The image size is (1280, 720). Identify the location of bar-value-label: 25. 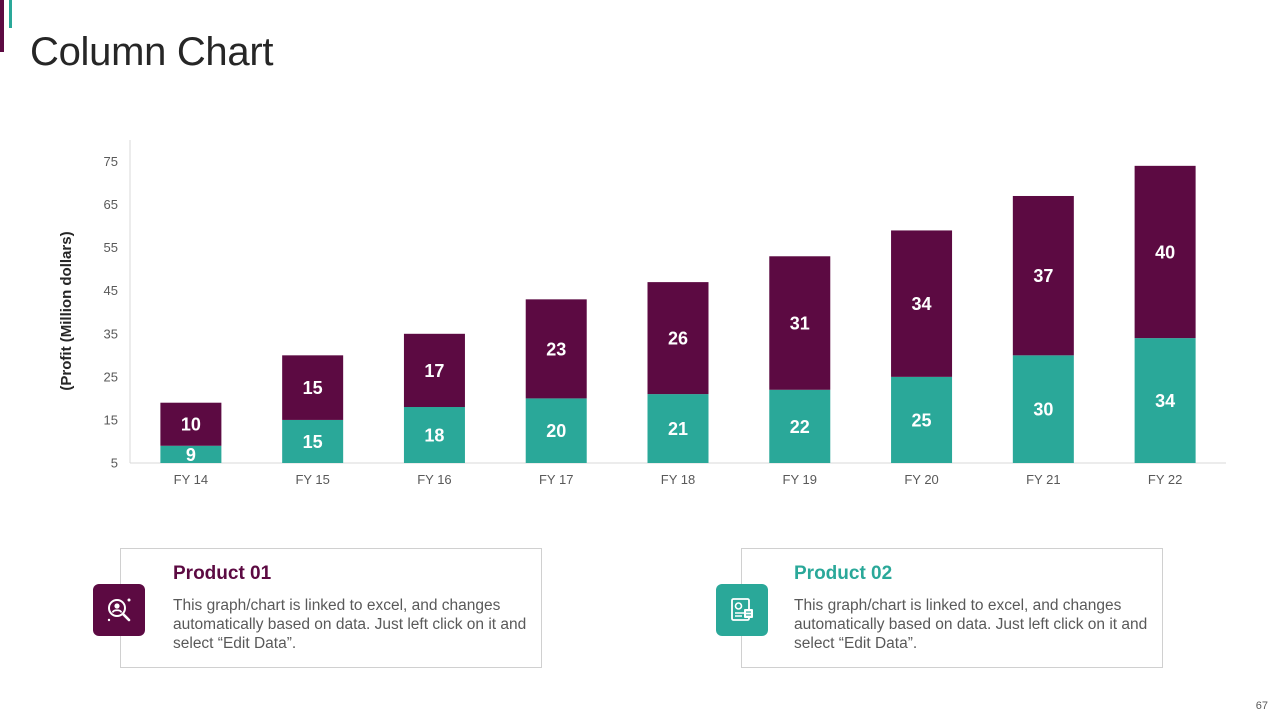
(922, 420).